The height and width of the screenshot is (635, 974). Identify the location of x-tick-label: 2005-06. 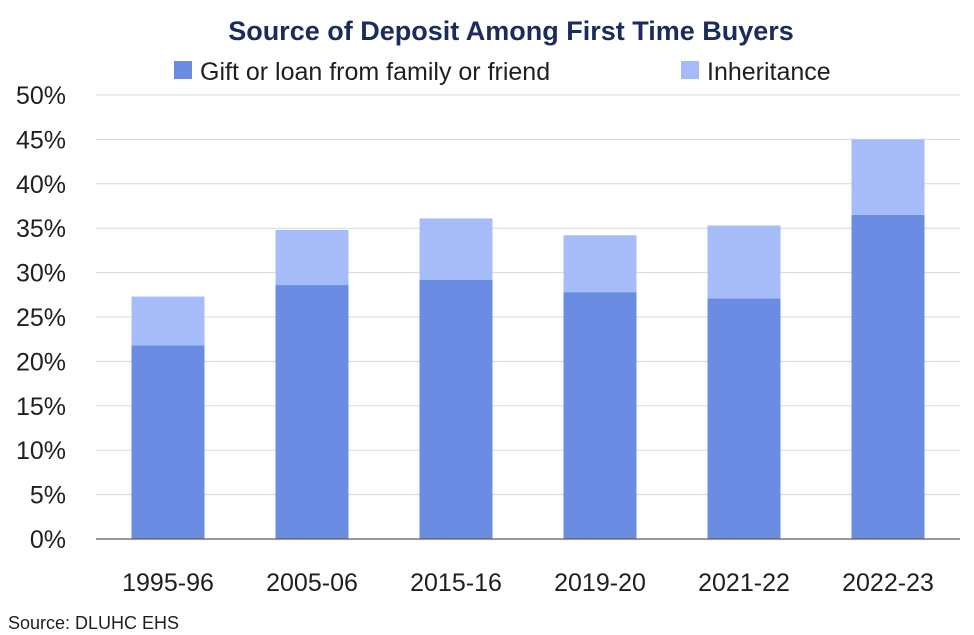
(312, 583).